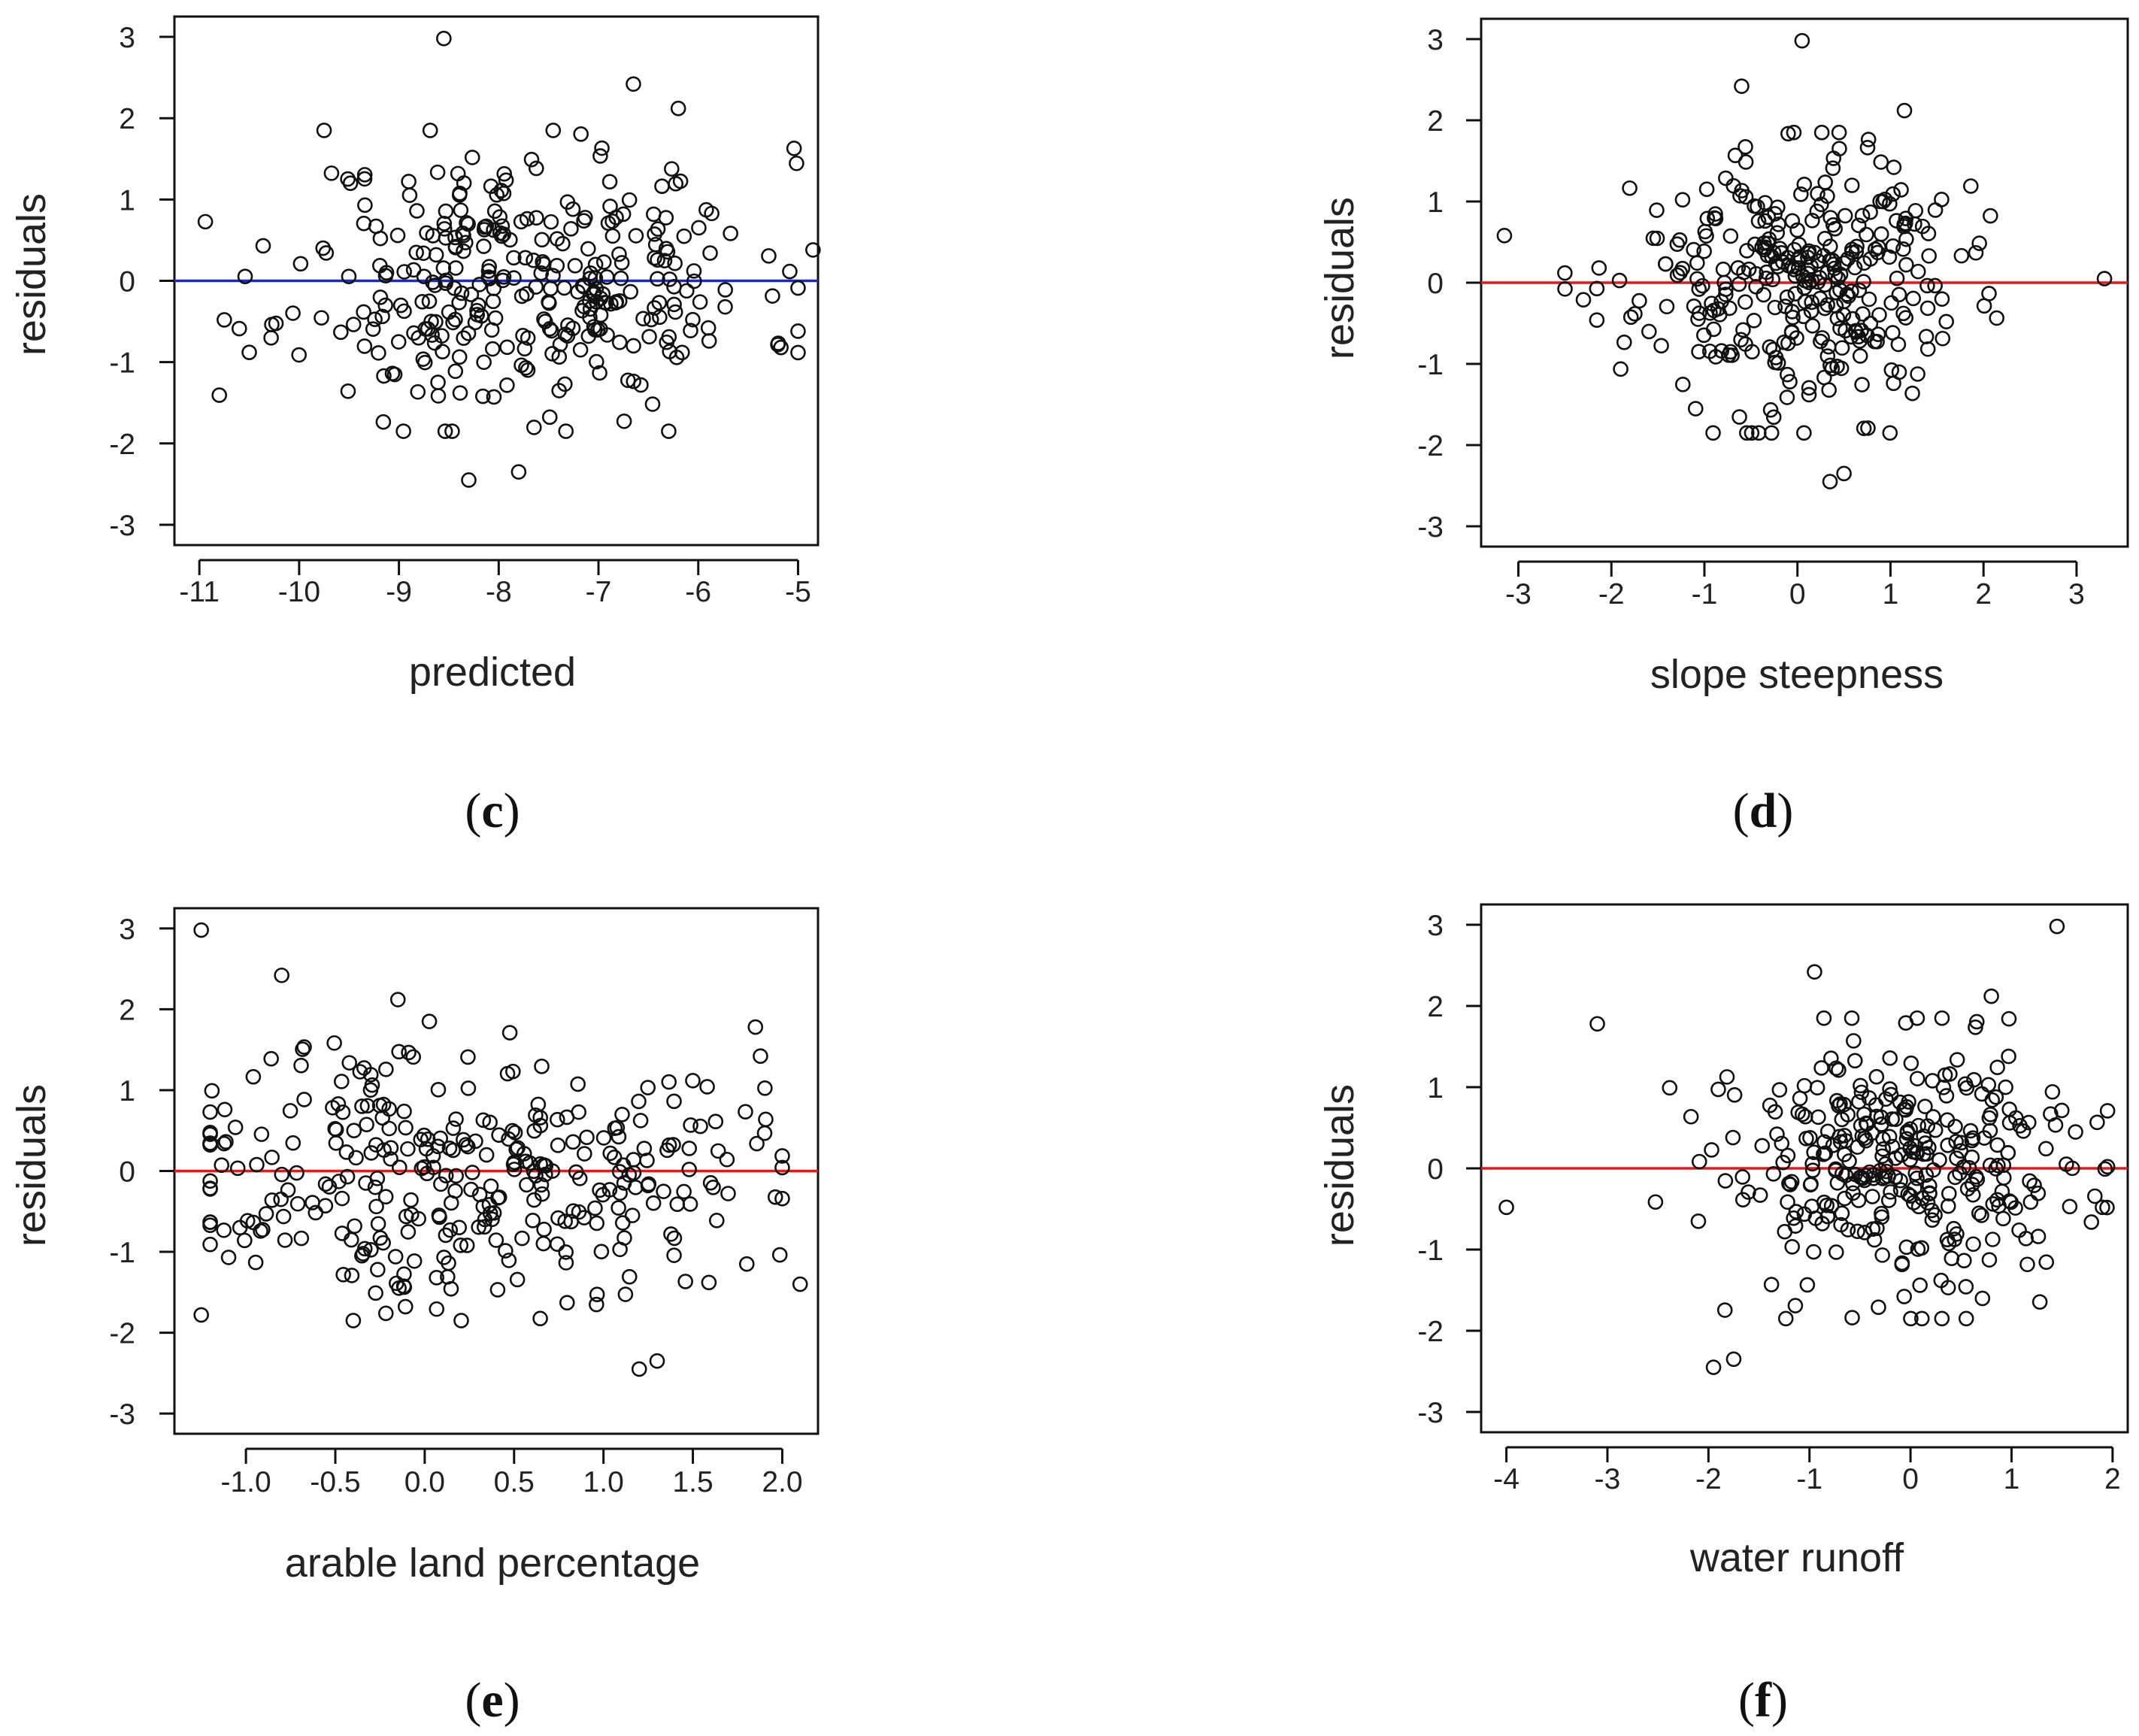 Image resolution: width=2139 pixels, height=1736 pixels. Describe the element at coordinates (1518, 594) in the screenshot. I see `panel-d-xtick-label: -3` at that location.